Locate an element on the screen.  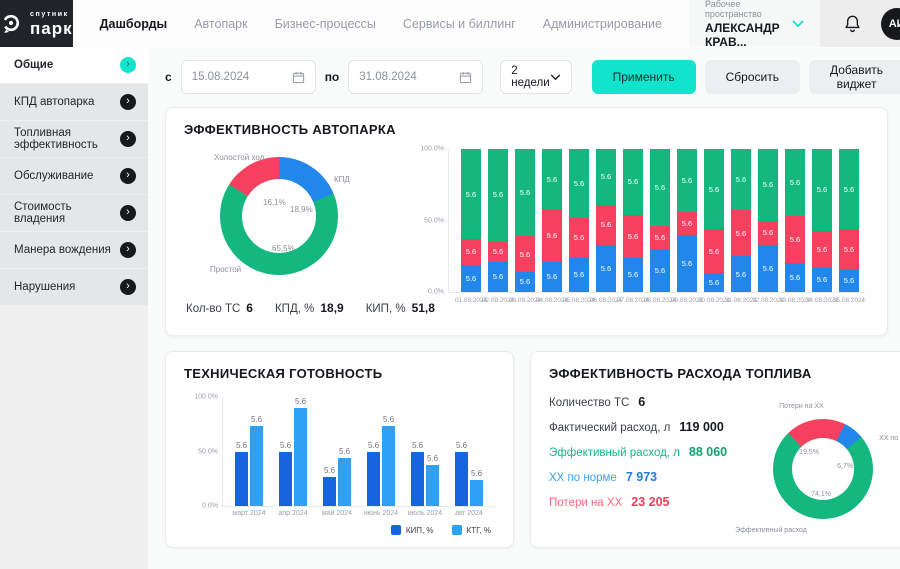
nav-item: Сервисы и биллинг is located at coordinates (459, 23).